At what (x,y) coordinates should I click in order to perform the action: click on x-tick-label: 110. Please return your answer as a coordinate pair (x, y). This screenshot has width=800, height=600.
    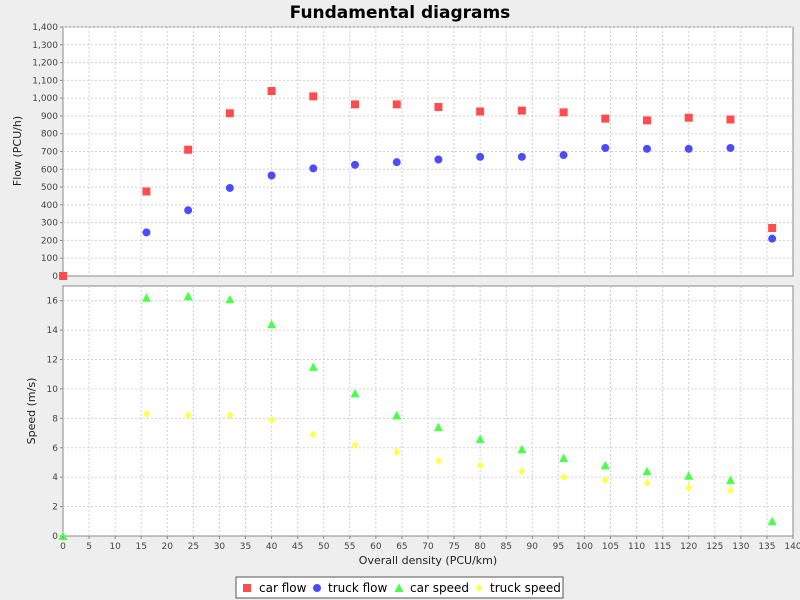
    Looking at the image, I should click on (636, 547).